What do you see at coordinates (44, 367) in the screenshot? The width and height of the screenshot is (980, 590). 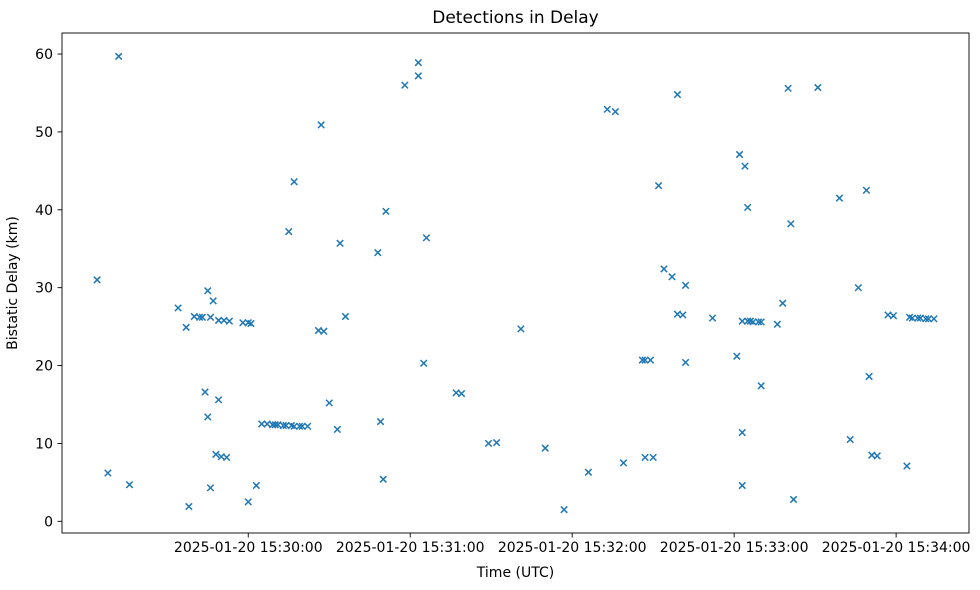 I see `y-tick-label: 20` at bounding box center [44, 367].